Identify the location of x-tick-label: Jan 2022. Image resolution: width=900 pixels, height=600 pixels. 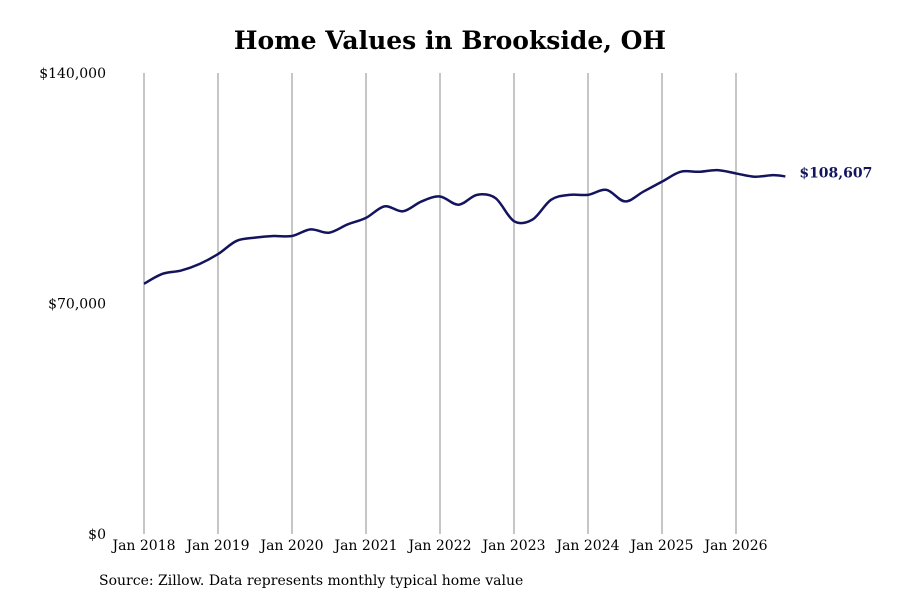
(438, 546).